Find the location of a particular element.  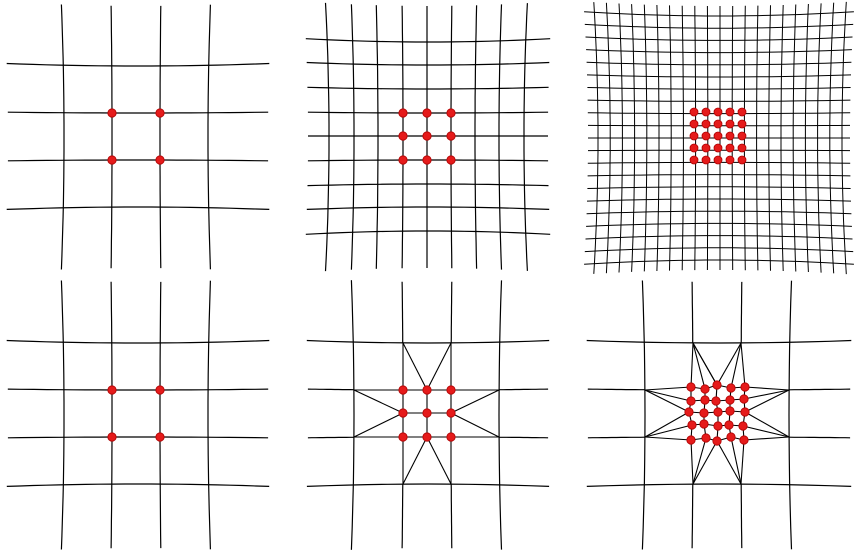

fan-bot-x is located at coordinates (729, 462).